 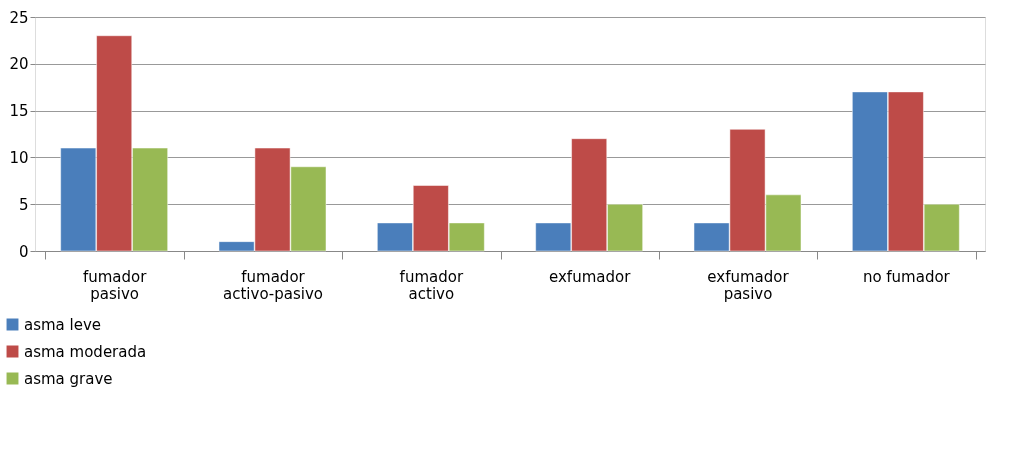 I want to click on legend-label: asma leve, so click(x=63, y=324).